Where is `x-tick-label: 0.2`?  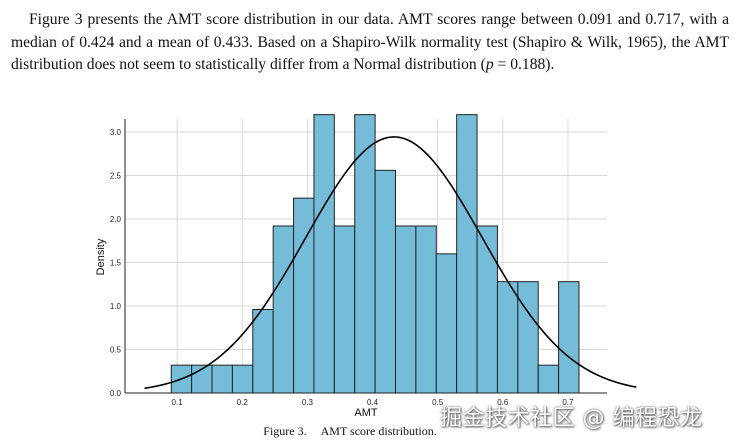
x-tick-label: 0.2 is located at coordinates (243, 402).